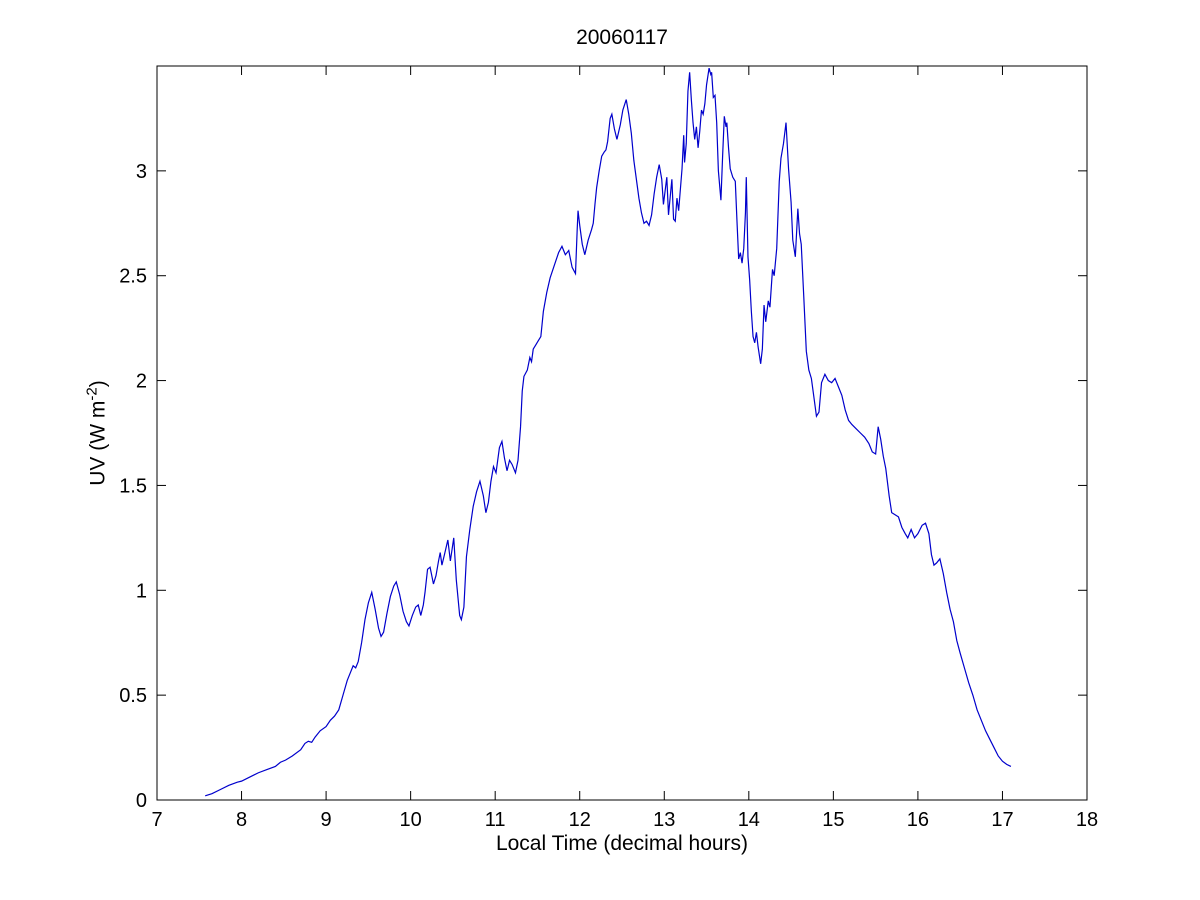 The height and width of the screenshot is (900, 1200). Describe the element at coordinates (133, 277) in the screenshot. I see `y-tick-label: 2.5` at that location.